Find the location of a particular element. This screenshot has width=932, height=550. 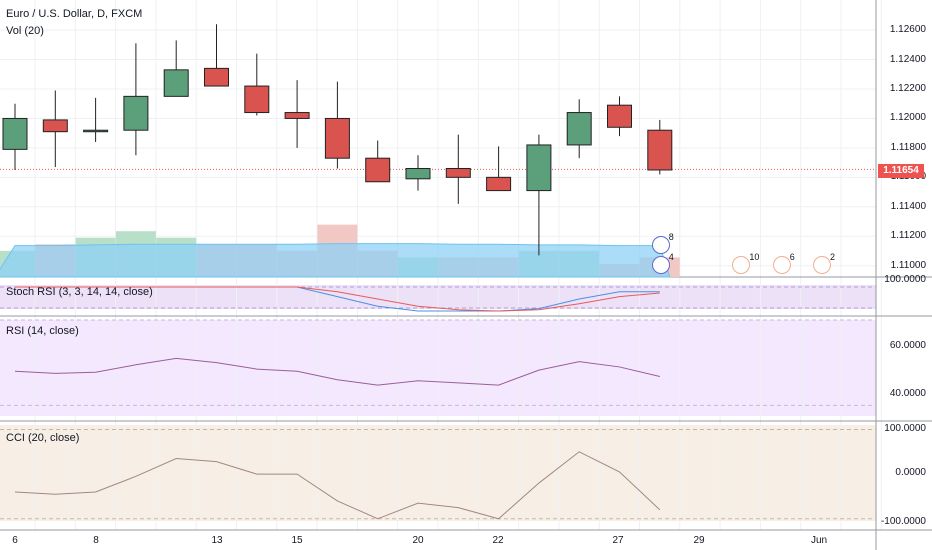

price-axis-label: 1.12400 is located at coordinates (907, 59).